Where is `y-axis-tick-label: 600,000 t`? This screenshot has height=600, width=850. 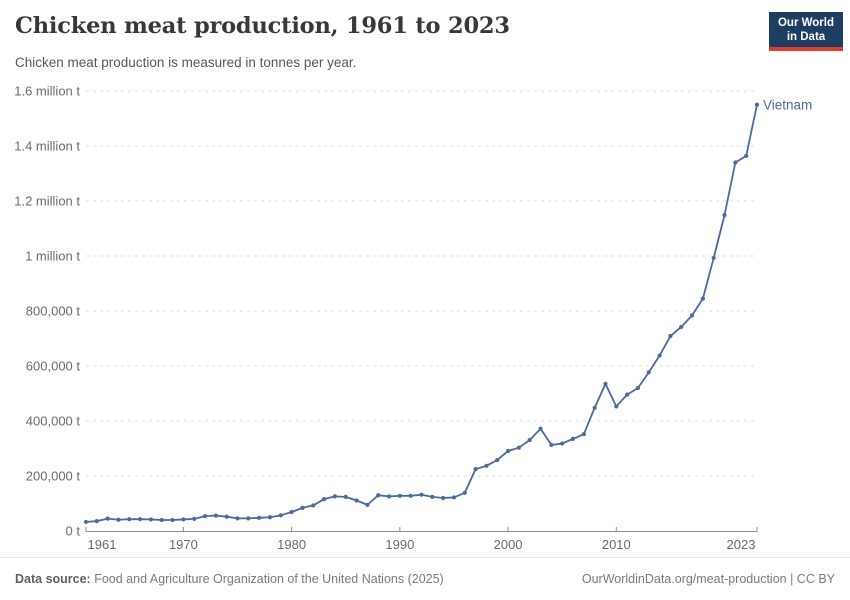 y-axis-tick-label: 600,000 t is located at coordinates (53, 366).